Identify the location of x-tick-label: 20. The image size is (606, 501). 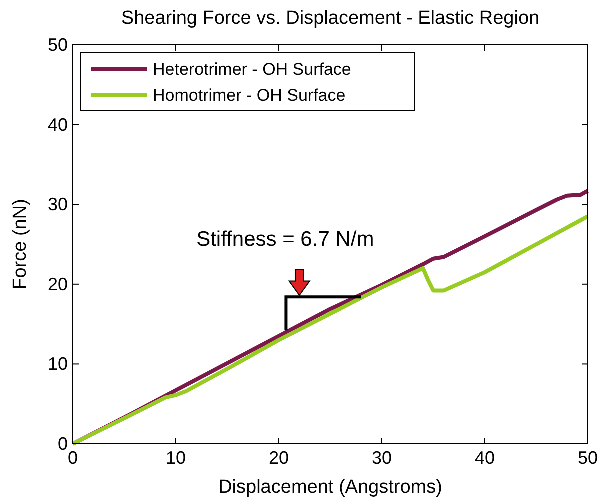
(279, 458).